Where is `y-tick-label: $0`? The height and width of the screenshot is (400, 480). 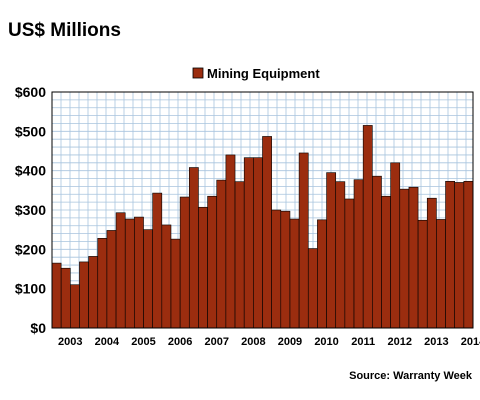 y-tick-label: $0 is located at coordinates (38, 328).